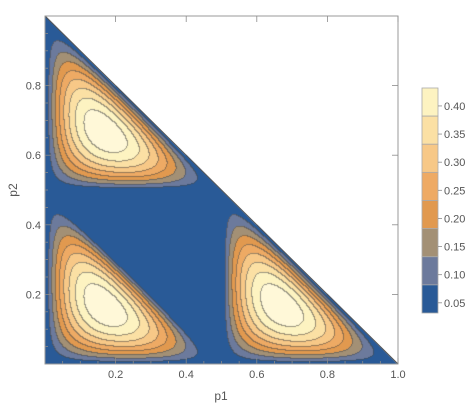 This screenshot has height=411, width=474. Describe the element at coordinates (13, 190) in the screenshot. I see `y-axis-label: p2` at that location.